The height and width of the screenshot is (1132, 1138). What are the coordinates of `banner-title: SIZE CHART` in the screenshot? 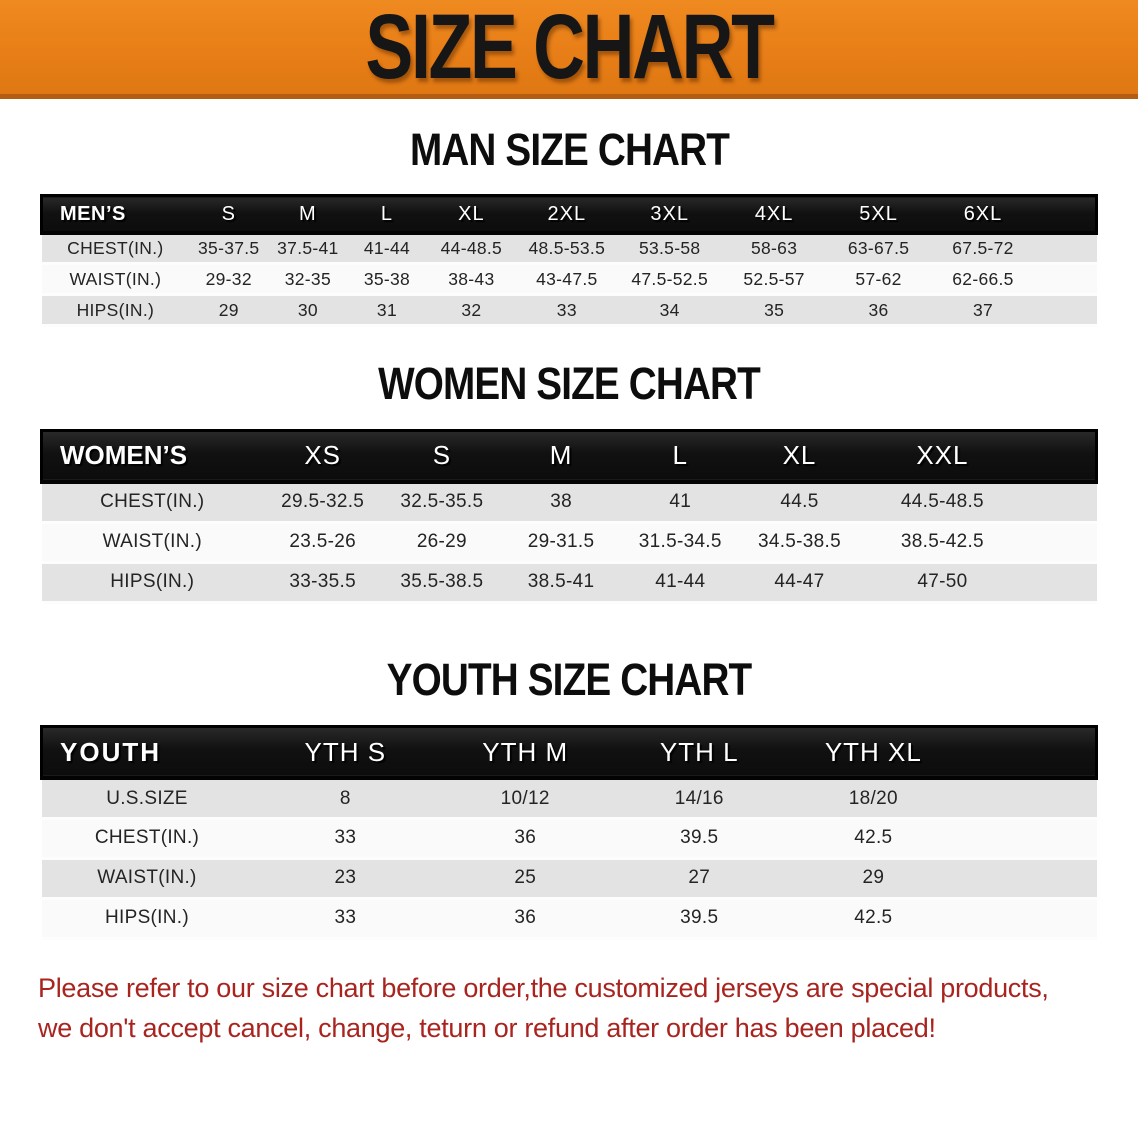 It's located at (569, 47).